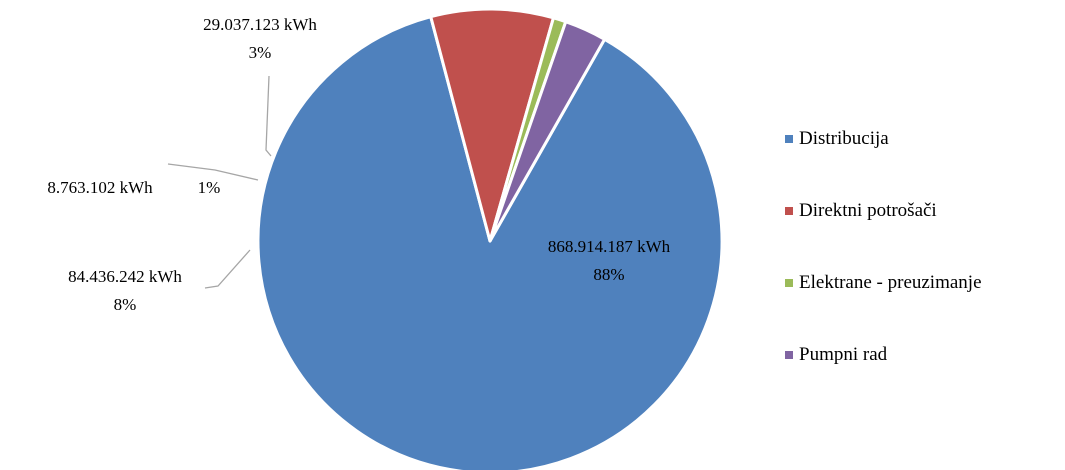  What do you see at coordinates (100, 187) in the screenshot?
I see `label-elektrane-value: 8.763.102 kWh` at bounding box center [100, 187].